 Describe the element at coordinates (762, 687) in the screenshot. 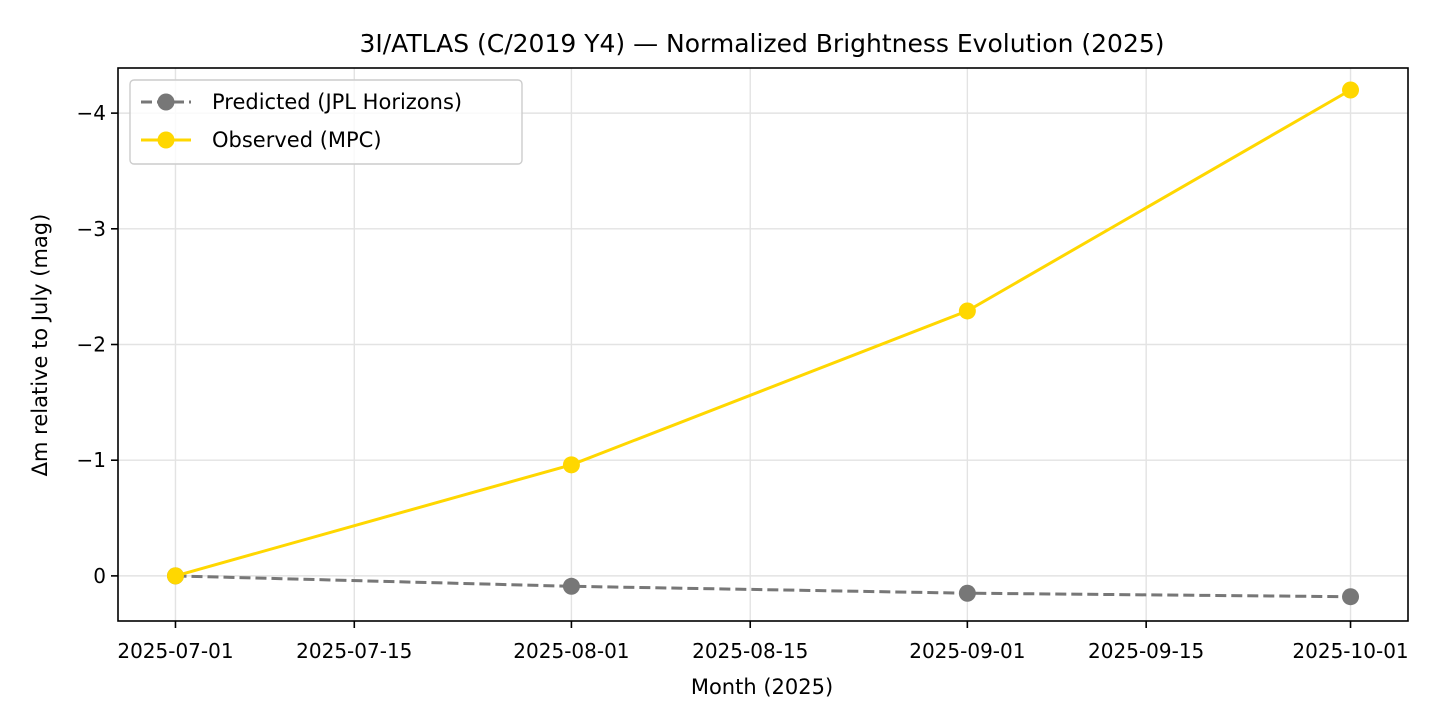

I see `x-axis-label: Month (2025)` at that location.